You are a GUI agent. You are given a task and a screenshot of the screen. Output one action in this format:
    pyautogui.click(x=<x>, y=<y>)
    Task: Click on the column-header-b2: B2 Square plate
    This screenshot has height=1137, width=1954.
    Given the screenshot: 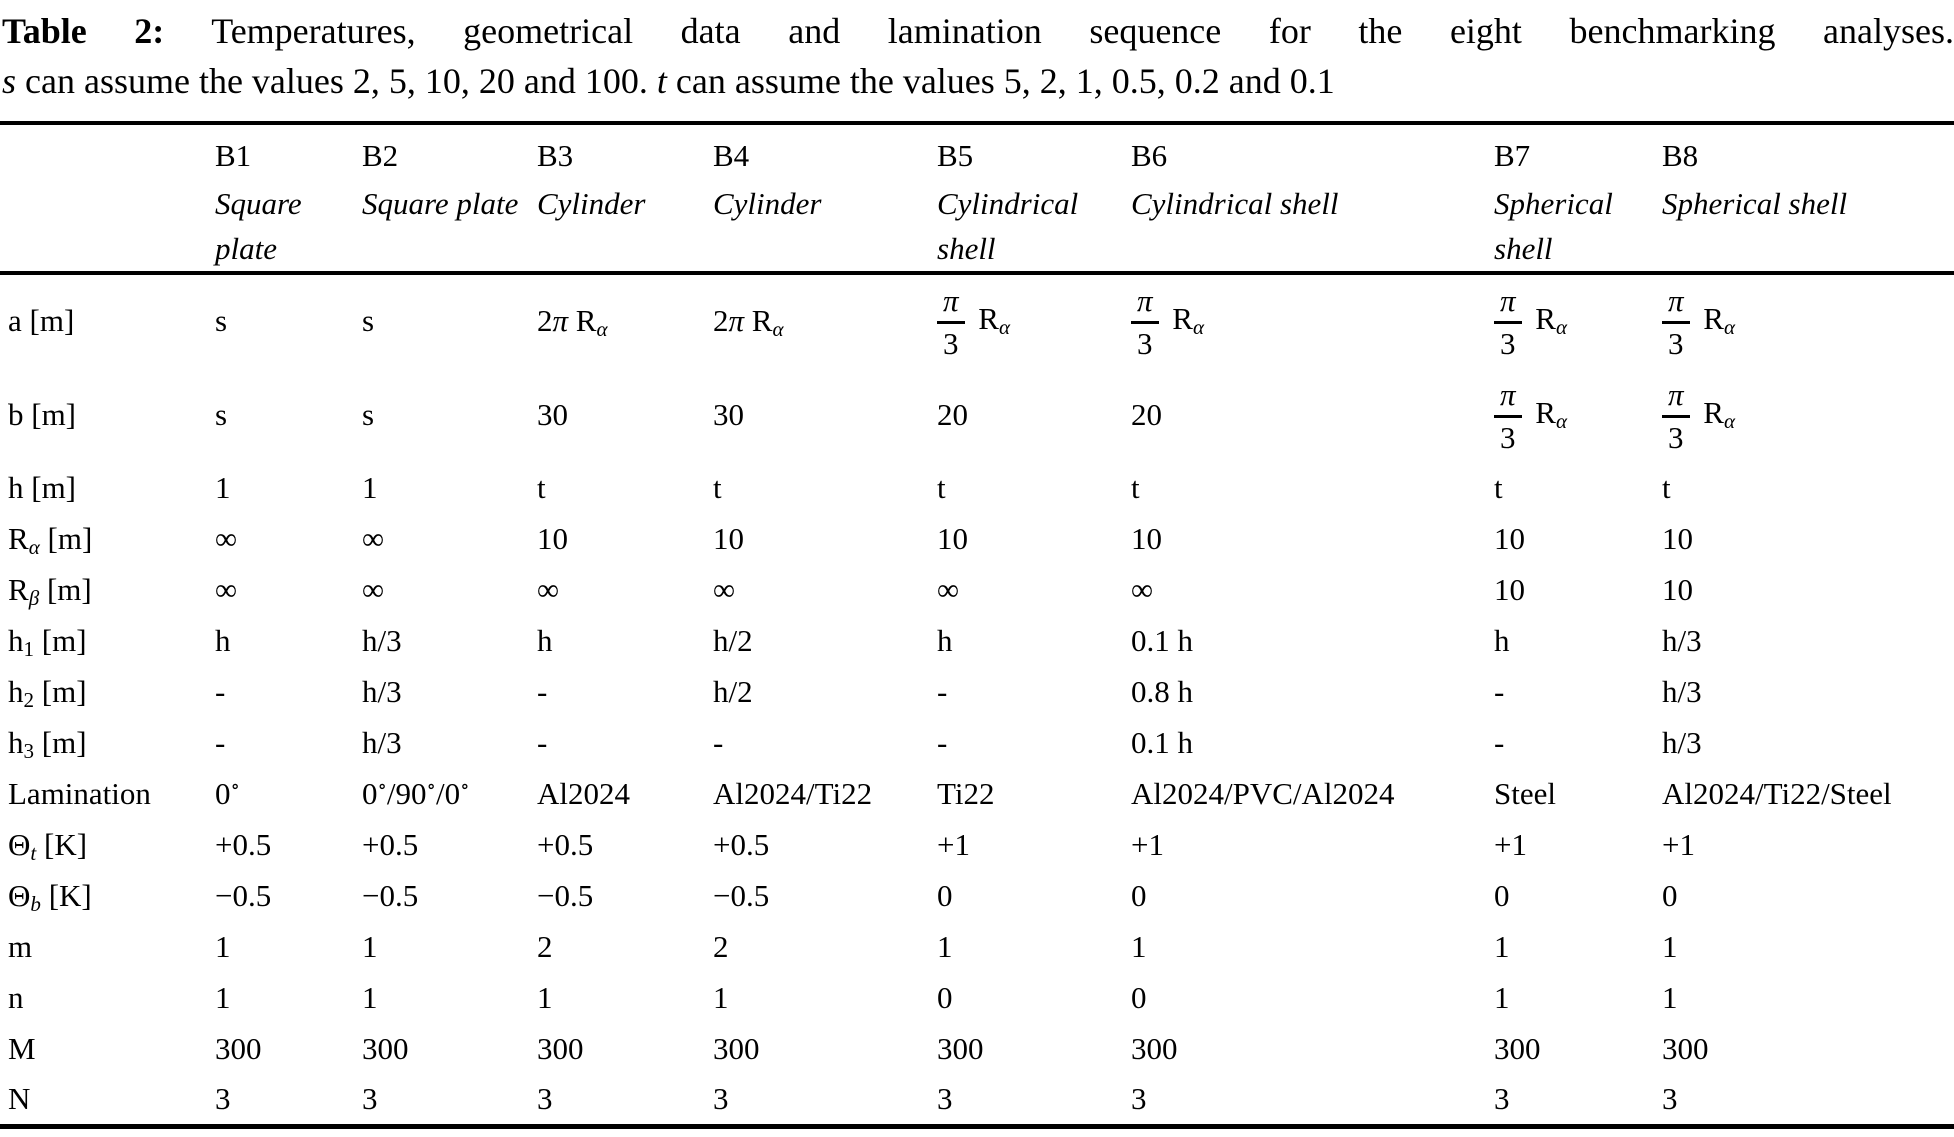 What is the action you would take?
    pyautogui.click(x=449, y=198)
    